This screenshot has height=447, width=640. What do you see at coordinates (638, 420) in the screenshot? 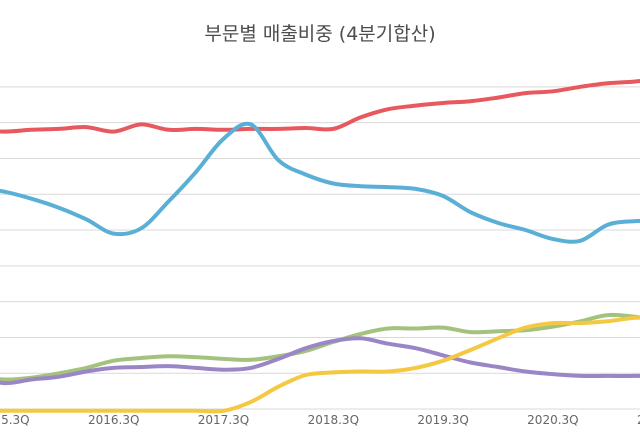
I see `x-tick-label: 2021.3Q` at bounding box center [638, 420].